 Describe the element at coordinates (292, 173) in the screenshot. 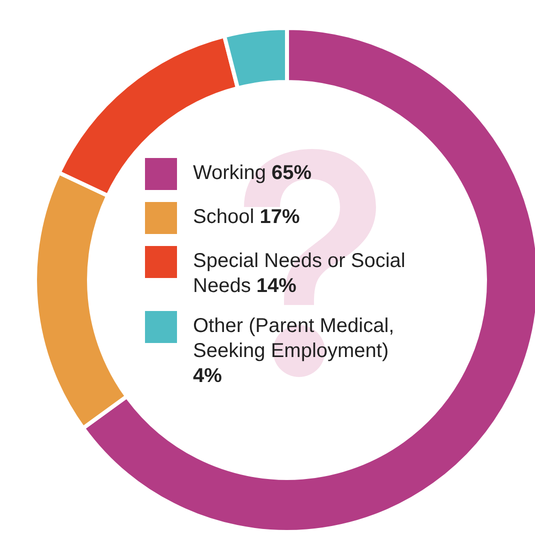

I see `data-label: 65%` at that location.